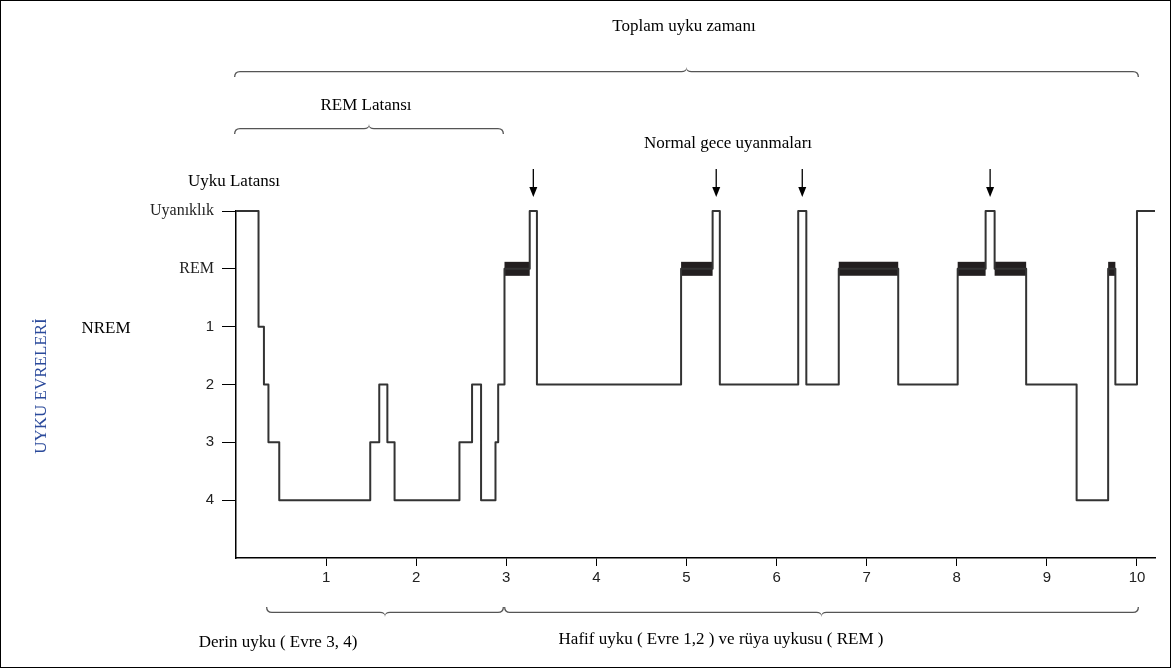 Image resolution: width=1171 pixels, height=668 pixels. I want to click on x-tick-label: 6, so click(776, 577).